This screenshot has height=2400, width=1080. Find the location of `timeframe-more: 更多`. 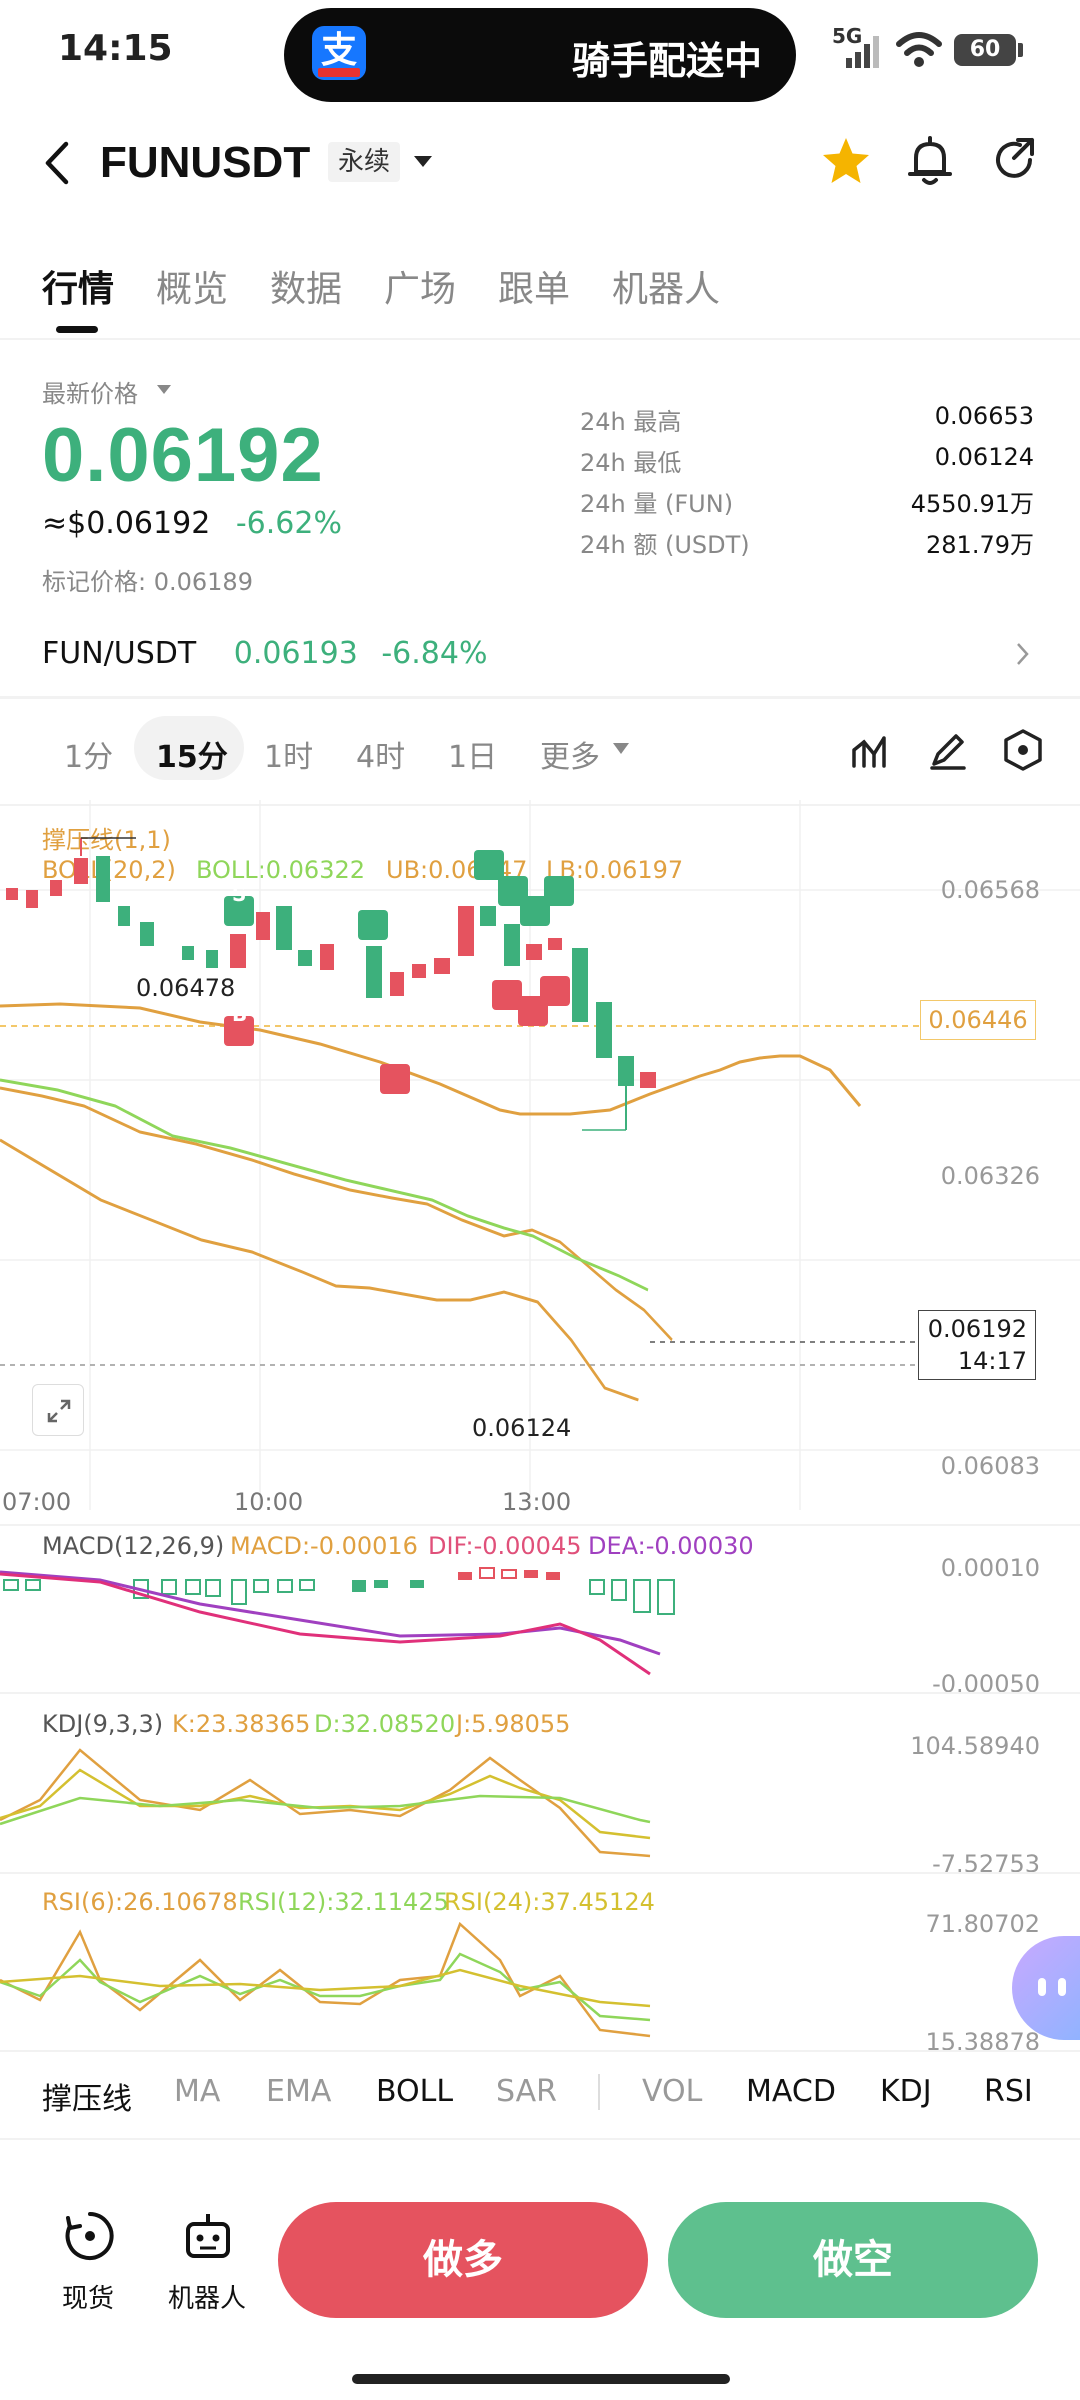

timeframe-more: 更多 is located at coordinates (570, 757).